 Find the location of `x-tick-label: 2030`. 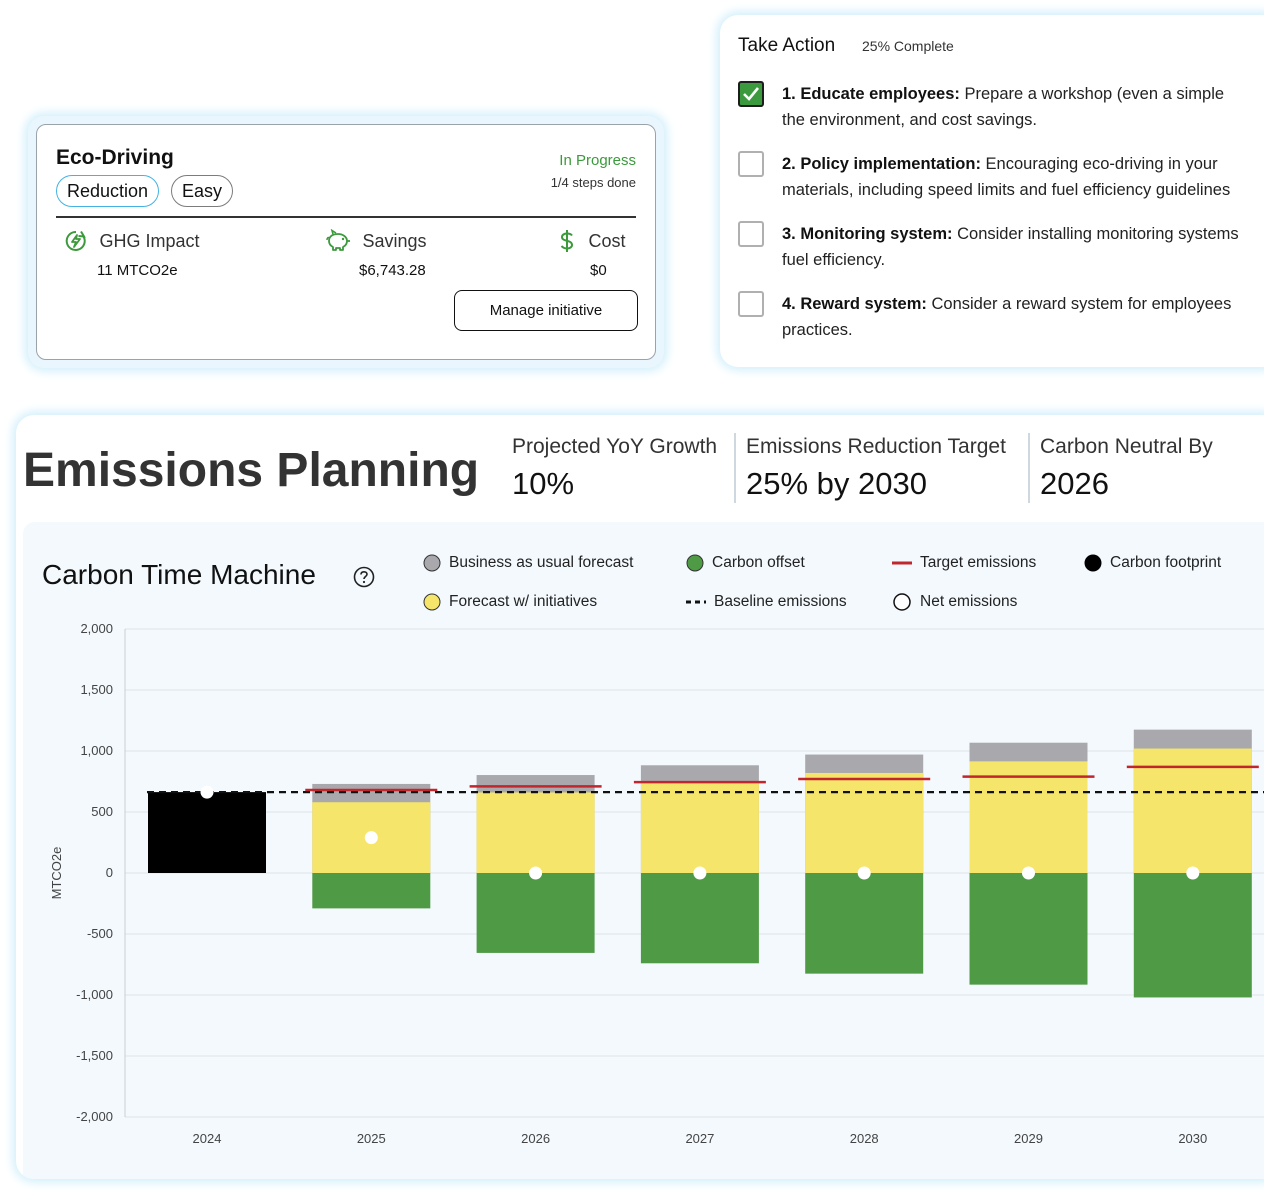

x-tick-label: 2030 is located at coordinates (1192, 1138).